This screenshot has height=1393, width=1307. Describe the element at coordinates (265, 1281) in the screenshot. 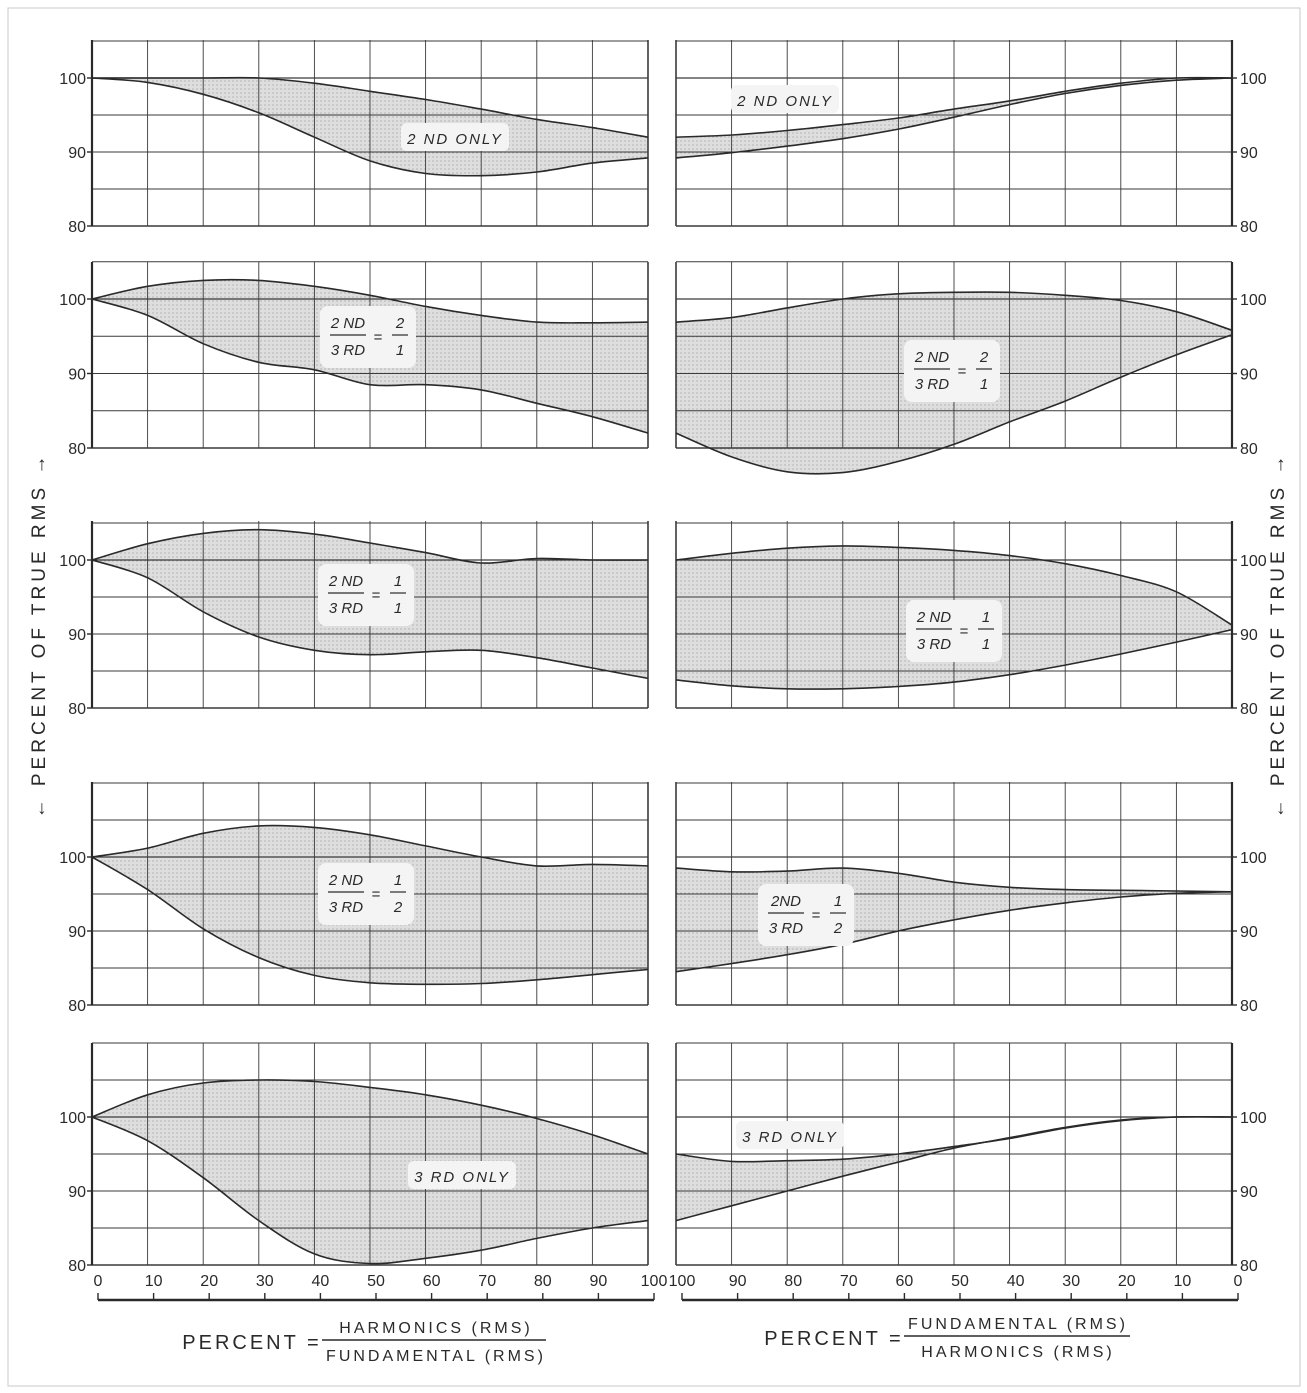

I see `x-tick-label: 30` at that location.